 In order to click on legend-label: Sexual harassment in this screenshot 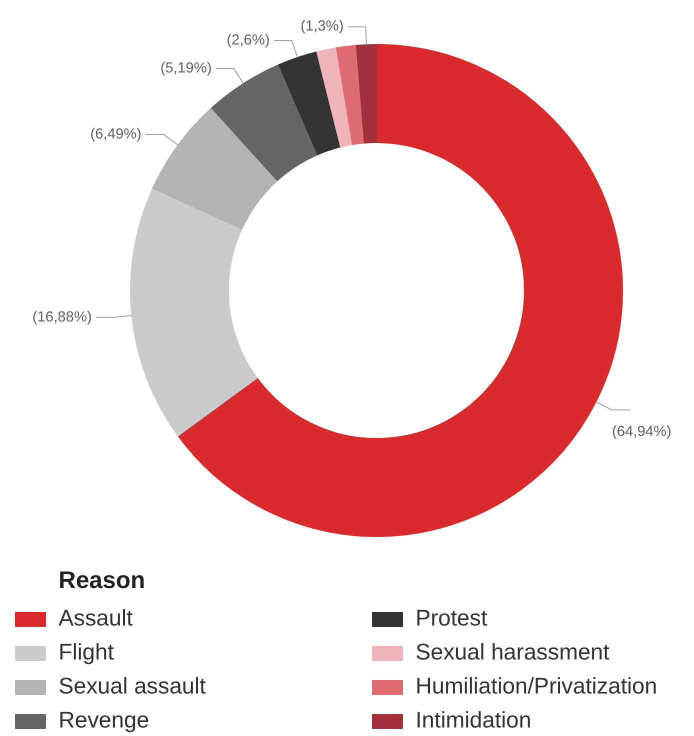, I will do `click(513, 651)`.